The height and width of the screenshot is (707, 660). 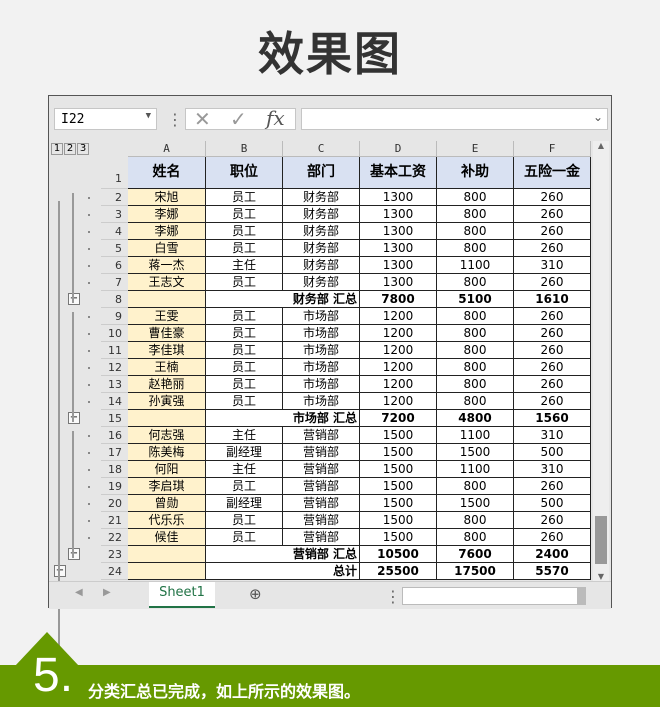 I want to click on row-header-22: 22, so click(x=114, y=537).